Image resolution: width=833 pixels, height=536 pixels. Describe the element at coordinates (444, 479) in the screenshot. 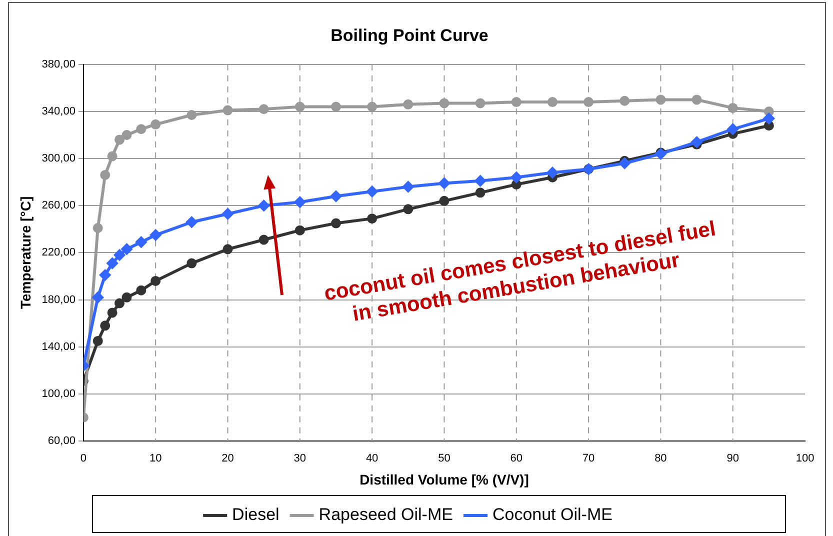

I see `x-axis-title: Distilled Volume [% (V/V)]` at that location.